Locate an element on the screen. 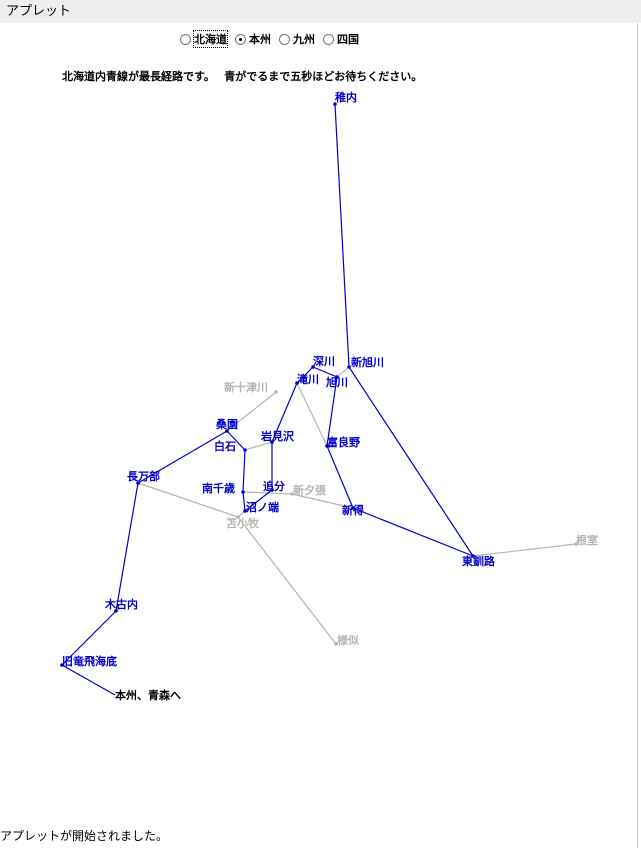 This screenshot has width=641, height=848. radio-label: 北海道 is located at coordinates (210, 39).